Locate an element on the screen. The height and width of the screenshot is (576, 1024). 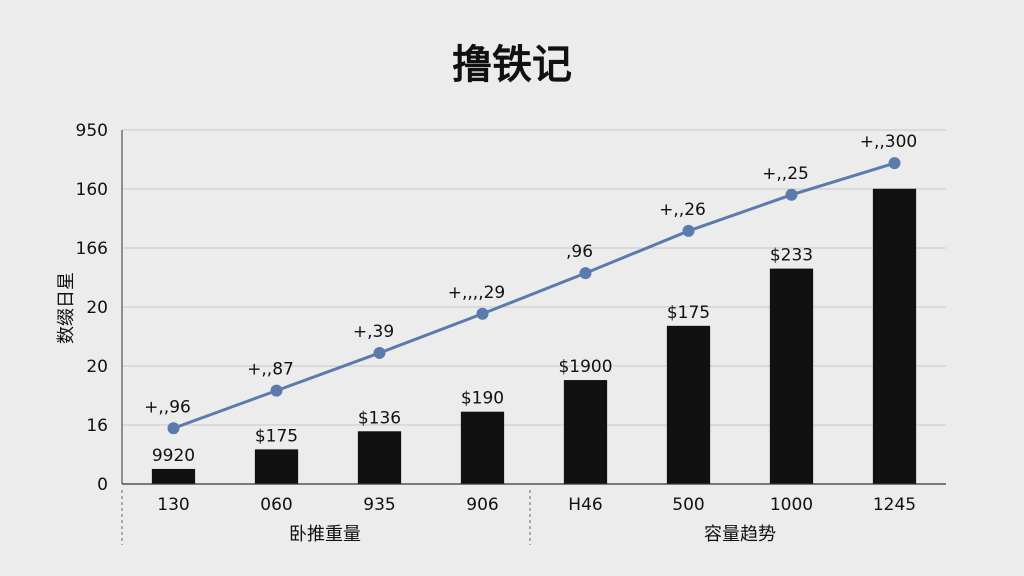
group-label-left: 卧推重量 is located at coordinates (325, 534).